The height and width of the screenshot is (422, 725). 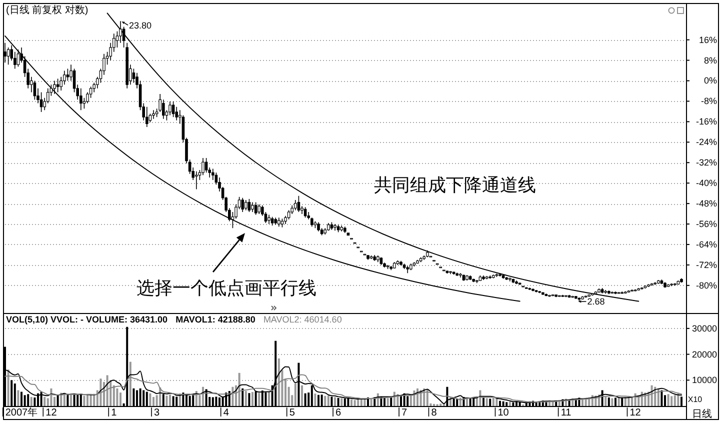 I want to click on y-tick-label: -80%, so click(x=706, y=285).